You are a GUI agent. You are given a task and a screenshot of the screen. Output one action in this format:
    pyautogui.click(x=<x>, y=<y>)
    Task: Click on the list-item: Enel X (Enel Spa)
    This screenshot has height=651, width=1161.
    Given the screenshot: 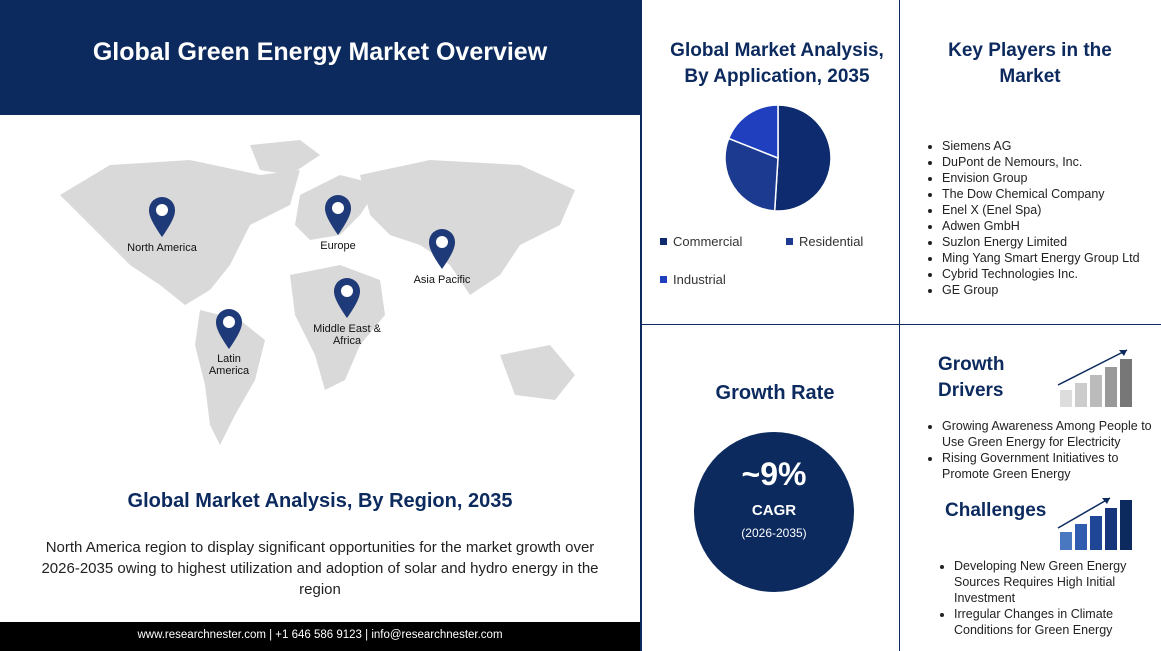 What is the action you would take?
    pyautogui.click(x=1047, y=210)
    